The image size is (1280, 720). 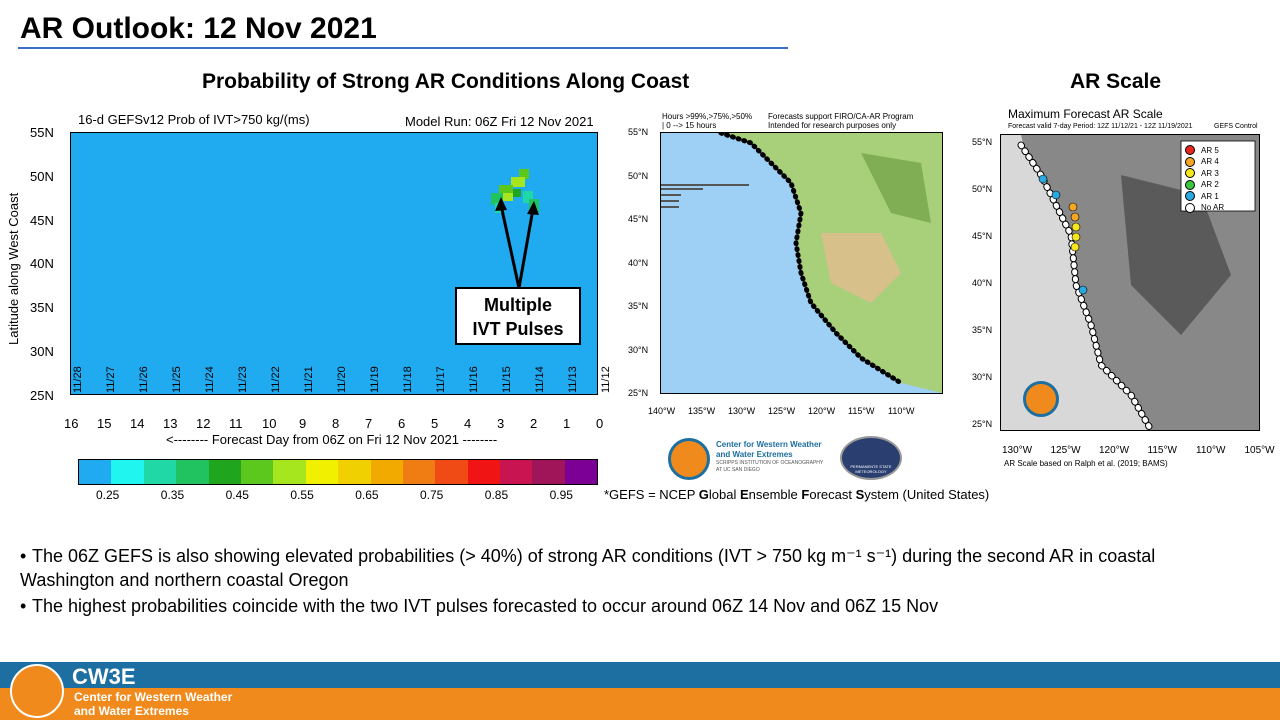 I want to click on legend-item: AR 2, so click(x=1202, y=184).